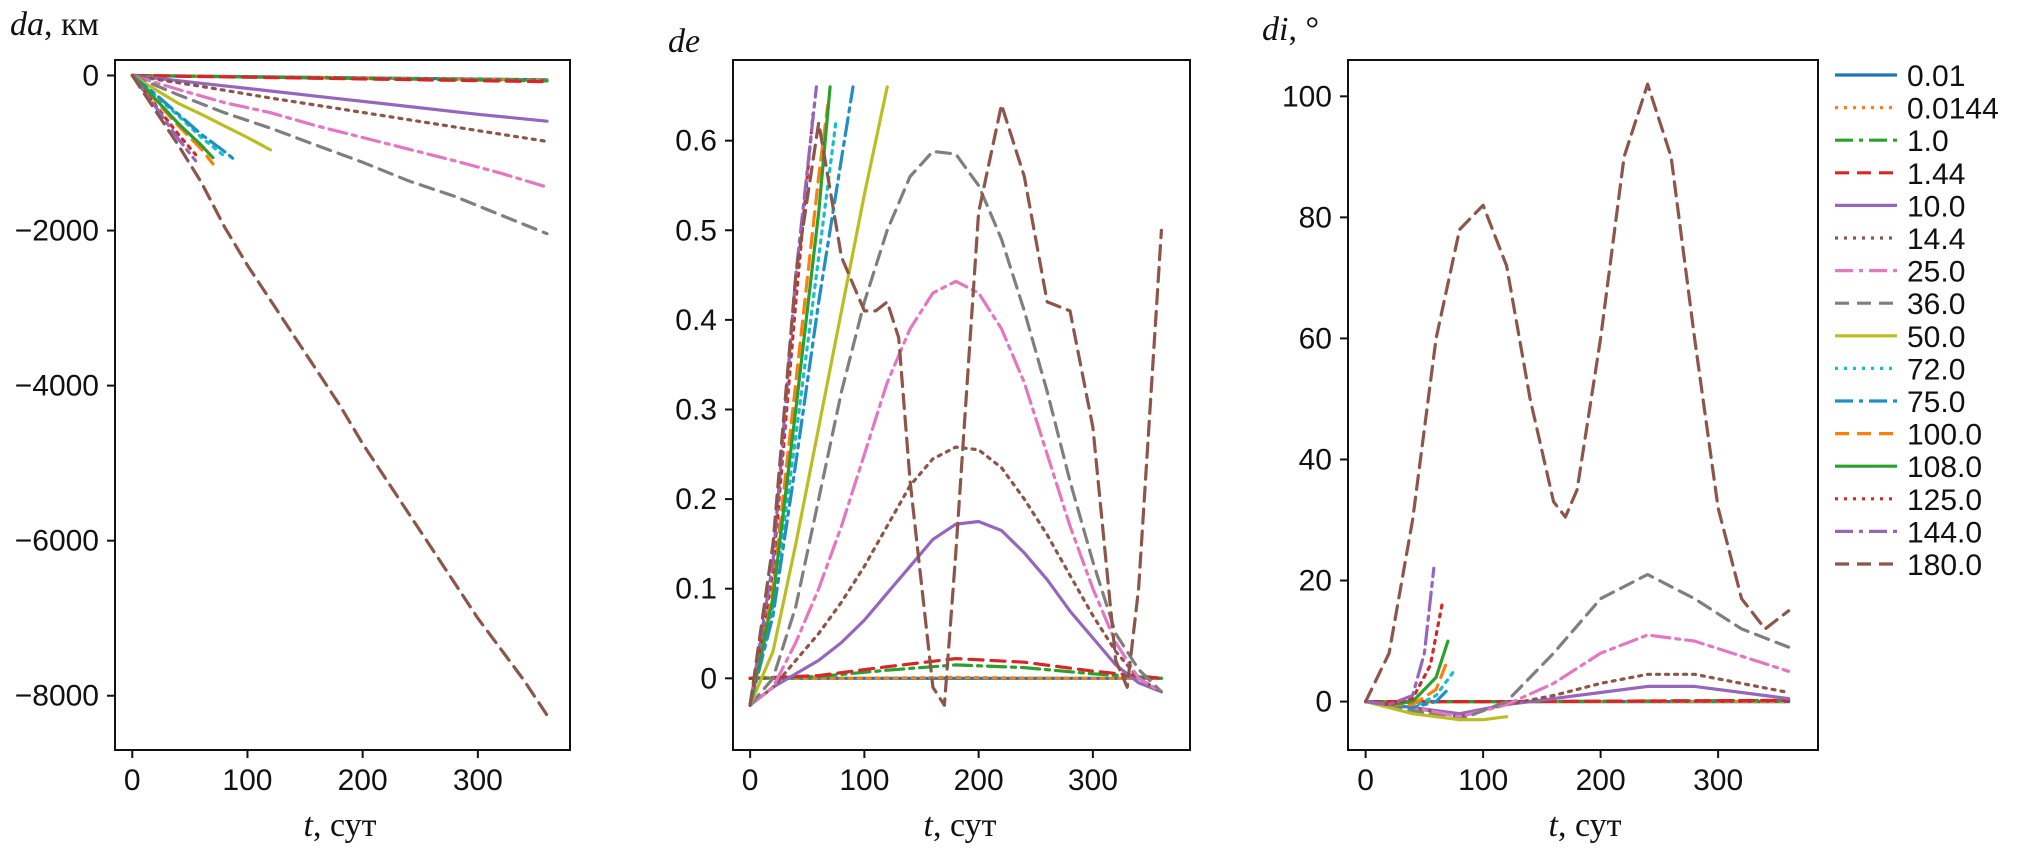  I want to click on legend-label-125-0: 125.0, so click(1944, 500).